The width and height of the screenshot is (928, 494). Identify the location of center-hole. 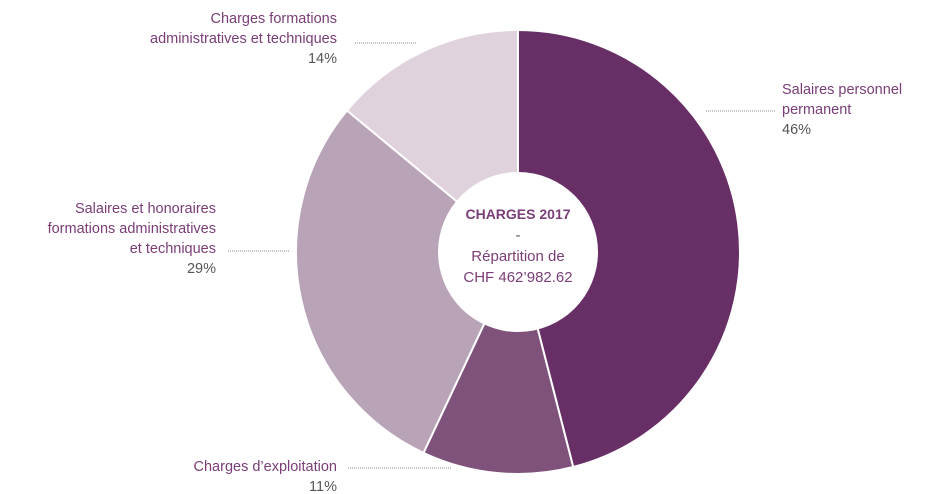
(518, 252).